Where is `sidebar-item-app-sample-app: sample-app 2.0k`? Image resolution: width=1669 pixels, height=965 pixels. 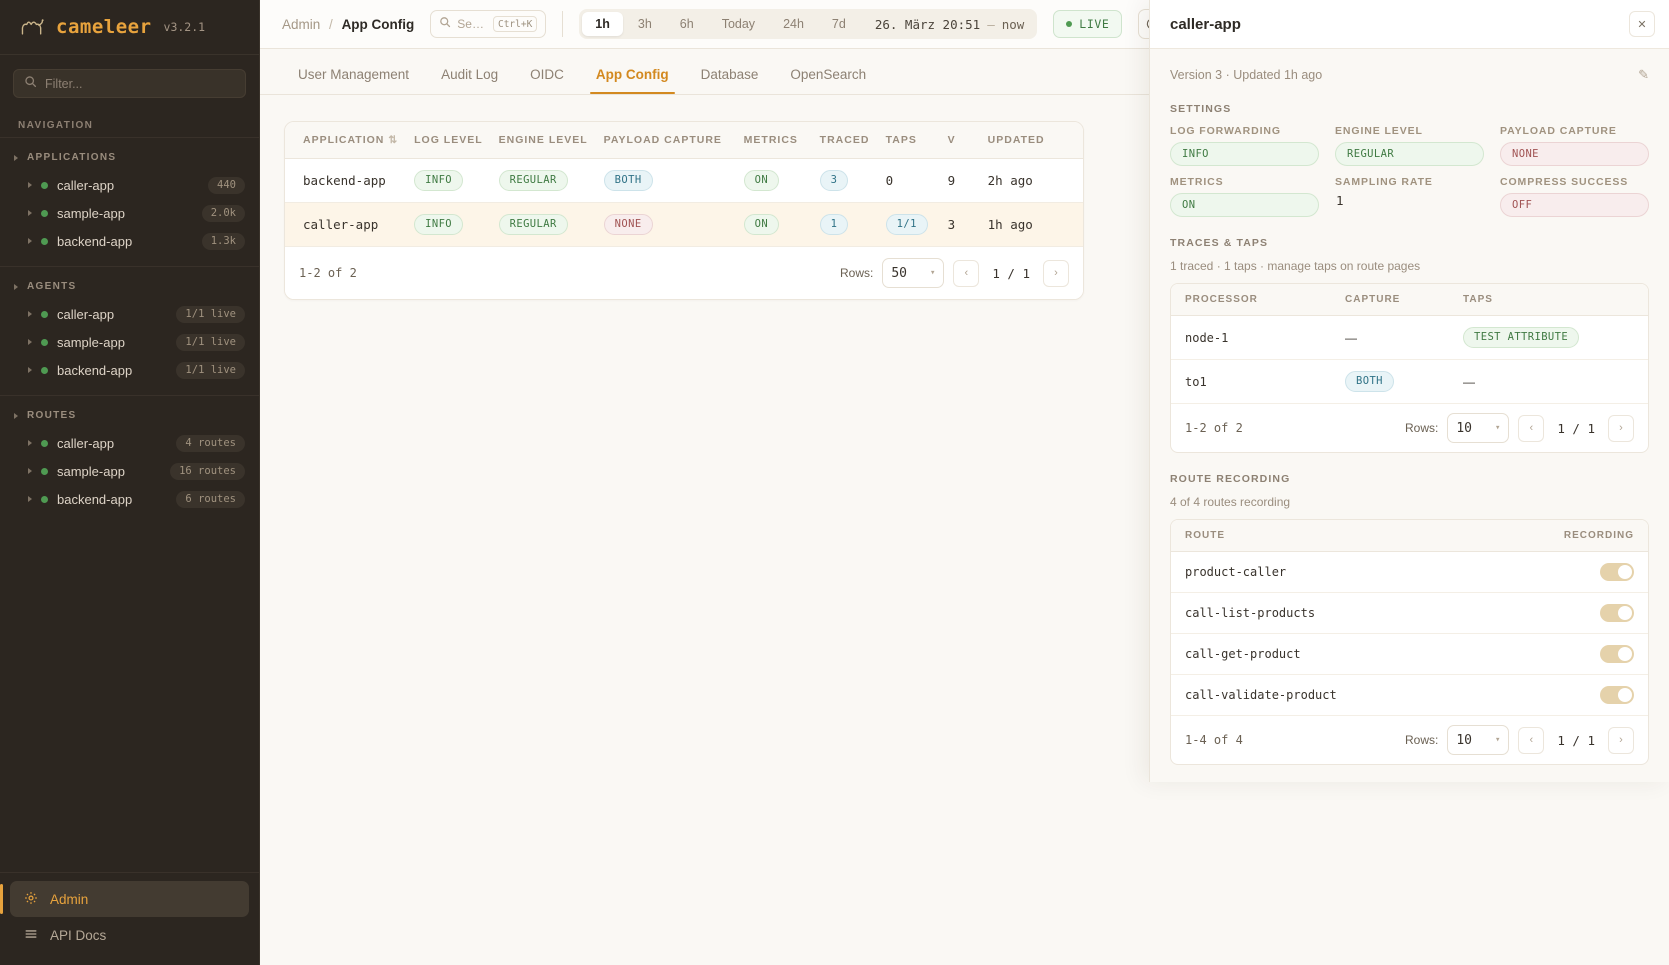 sidebar-item-app-sample-app: sample-app 2.0k is located at coordinates (129, 213).